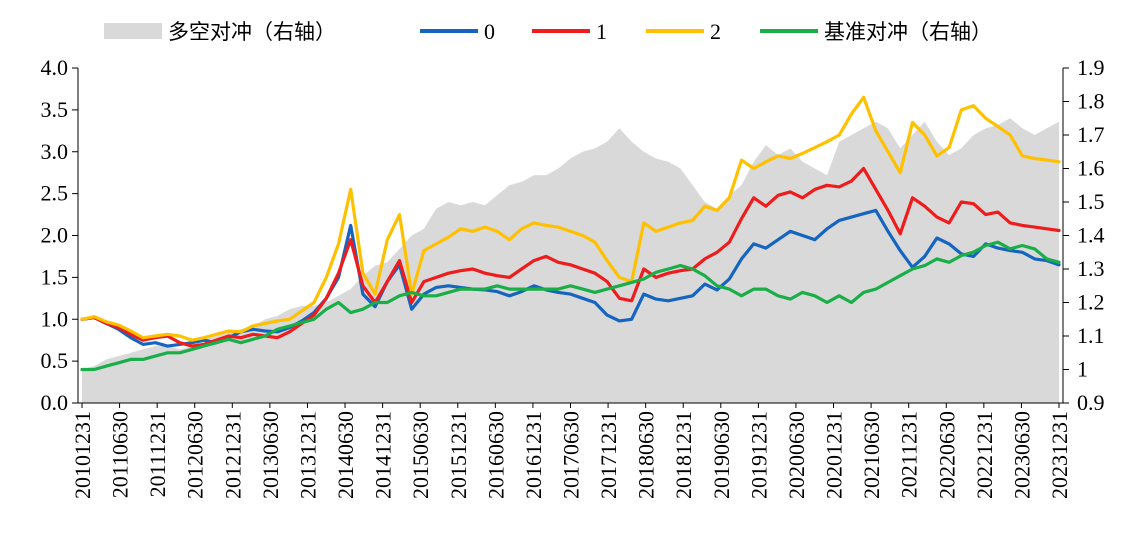 The image size is (1125, 537). I want to click on y-left-tick-label: 1.5, so click(55, 276).